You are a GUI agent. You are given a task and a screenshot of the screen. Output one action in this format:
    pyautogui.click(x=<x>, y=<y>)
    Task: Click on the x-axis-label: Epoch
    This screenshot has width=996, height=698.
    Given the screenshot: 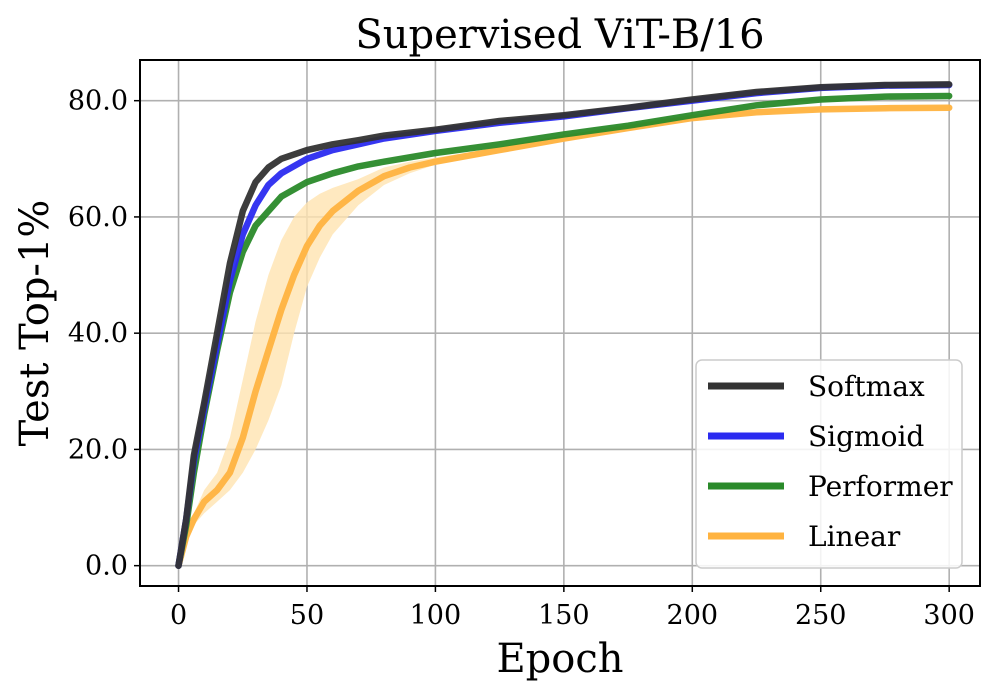 What is the action you would take?
    pyautogui.click(x=559, y=659)
    